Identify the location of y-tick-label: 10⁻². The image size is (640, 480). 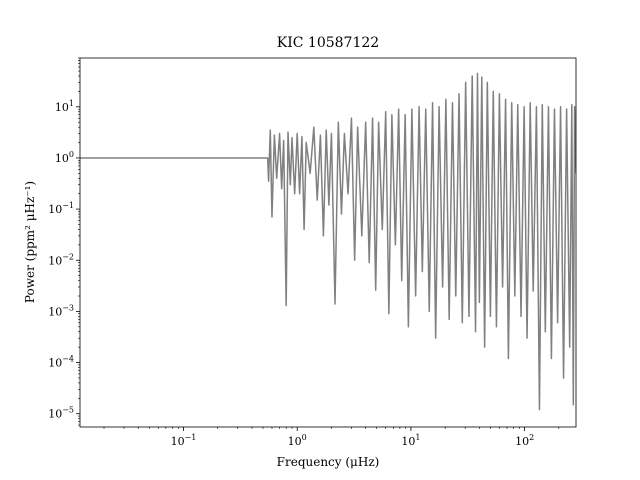
(61, 259).